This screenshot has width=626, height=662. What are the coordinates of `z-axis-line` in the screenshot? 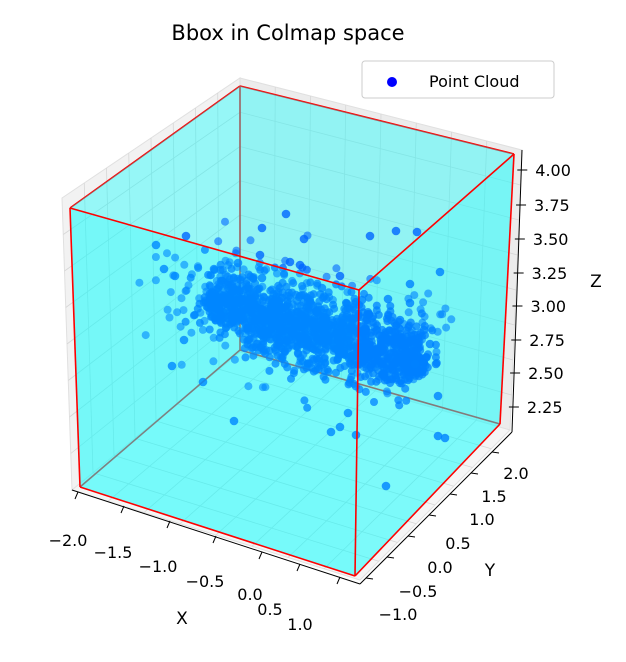 It's located at (517, 291).